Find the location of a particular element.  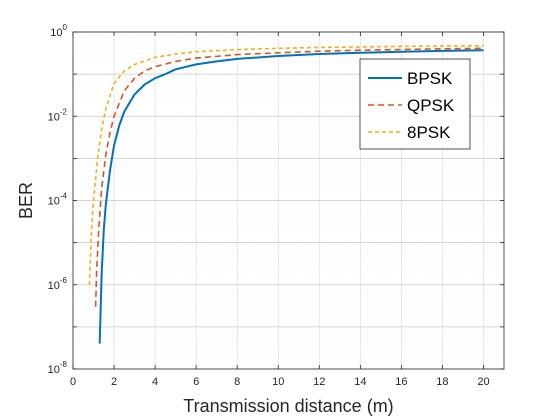

legend: BPSK QPSK 8PSK is located at coordinates (415, 104).